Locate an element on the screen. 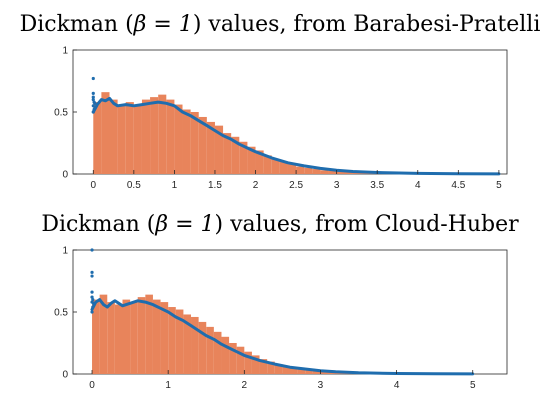  x-tick-label: 3.5 is located at coordinates (377, 185).